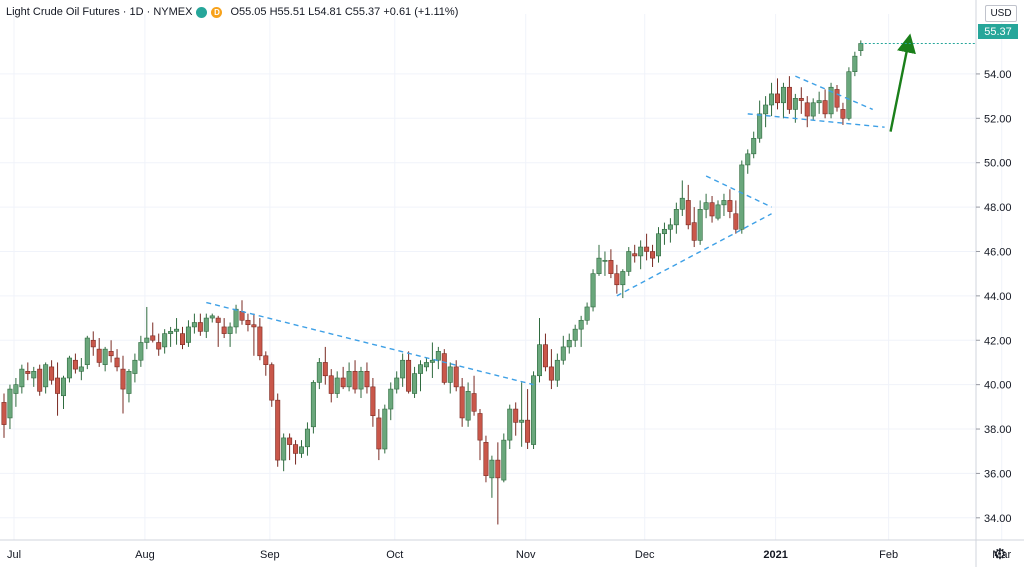 The height and width of the screenshot is (572, 1024). What do you see at coordinates (145, 555) in the screenshot?
I see `time-tick-label: Aug` at bounding box center [145, 555].